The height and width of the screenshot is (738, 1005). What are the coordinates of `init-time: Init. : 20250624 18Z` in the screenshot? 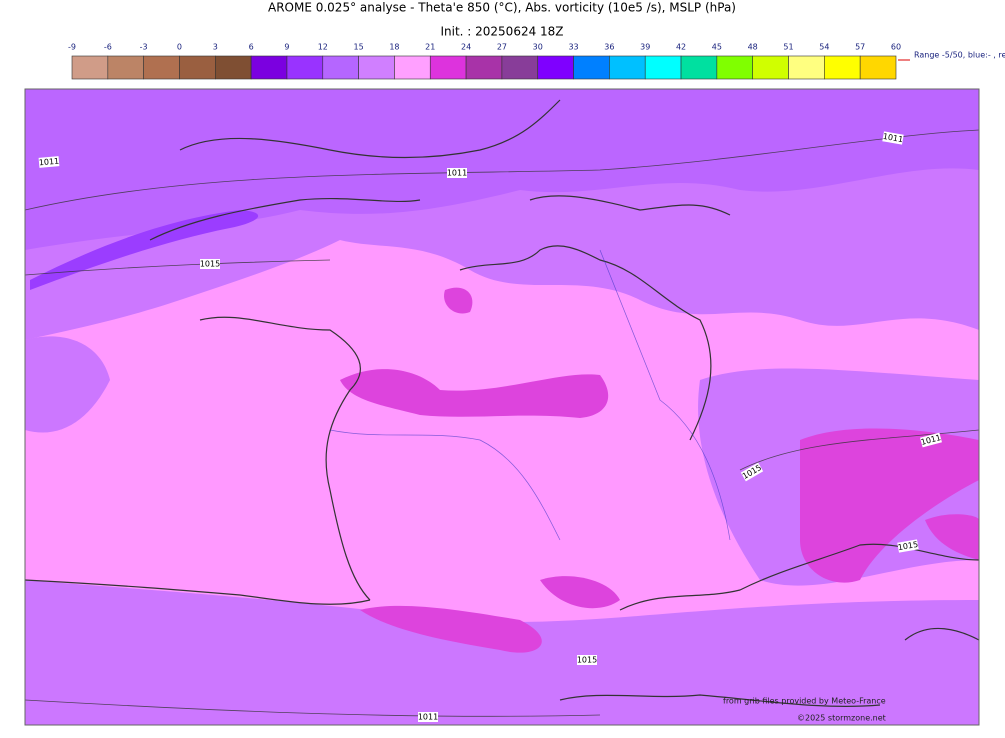 It's located at (501, 32).